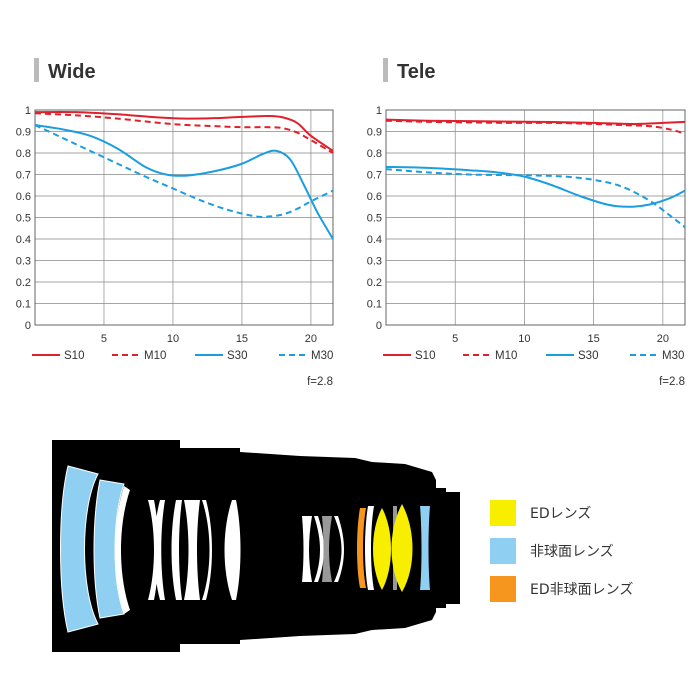 The height and width of the screenshot is (700, 700). Describe the element at coordinates (503, 589) in the screenshot. I see `legend-swatch-ed-aspherical` at that location.